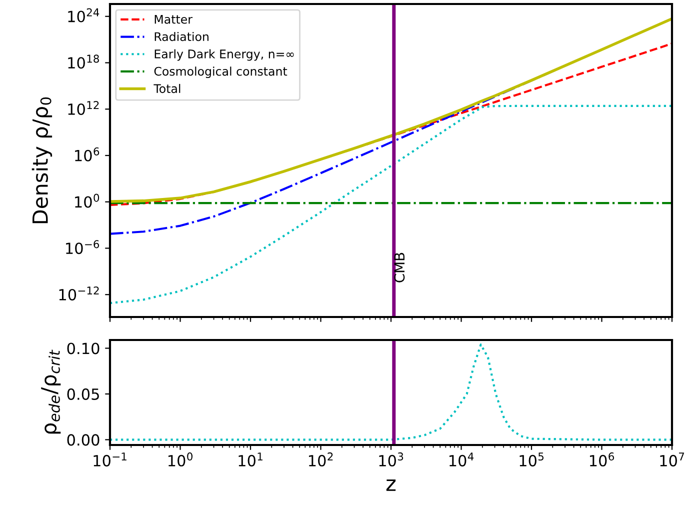 This screenshot has width=688, height=505. I want to click on y-tick-label: 10$^{18}$, so click(83, 61).